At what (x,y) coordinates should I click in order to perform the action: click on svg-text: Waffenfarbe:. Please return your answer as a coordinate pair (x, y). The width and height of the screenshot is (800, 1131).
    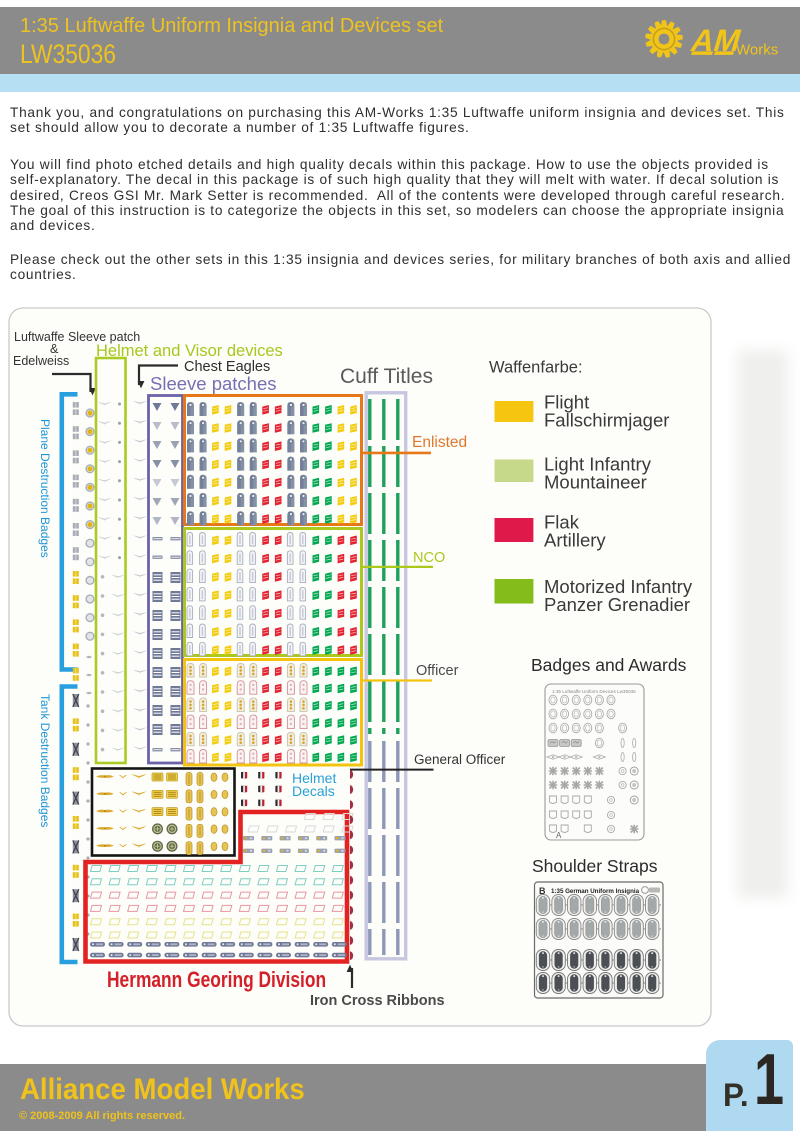
    Looking at the image, I should click on (536, 368).